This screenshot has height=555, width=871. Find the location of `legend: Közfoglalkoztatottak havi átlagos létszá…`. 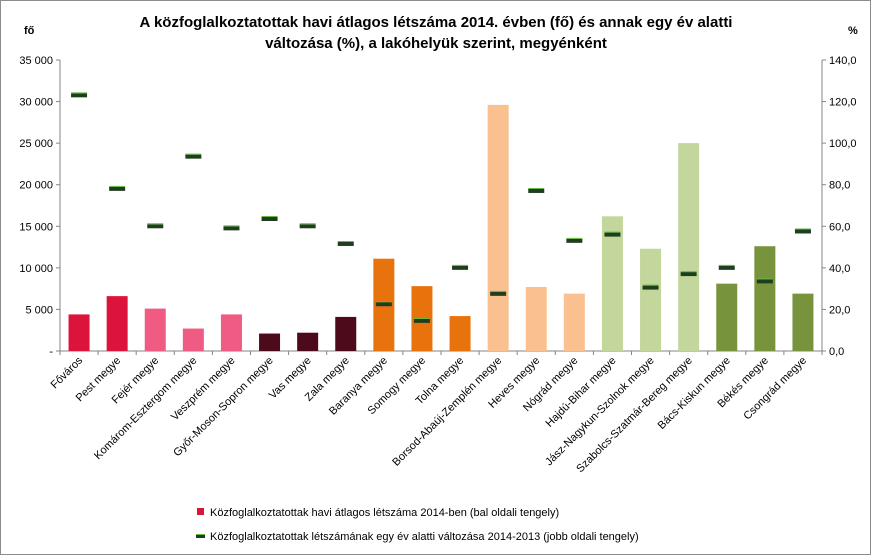

legend: Közfoglalkoztatottak havi átlagos létszá… is located at coordinates (417, 525).